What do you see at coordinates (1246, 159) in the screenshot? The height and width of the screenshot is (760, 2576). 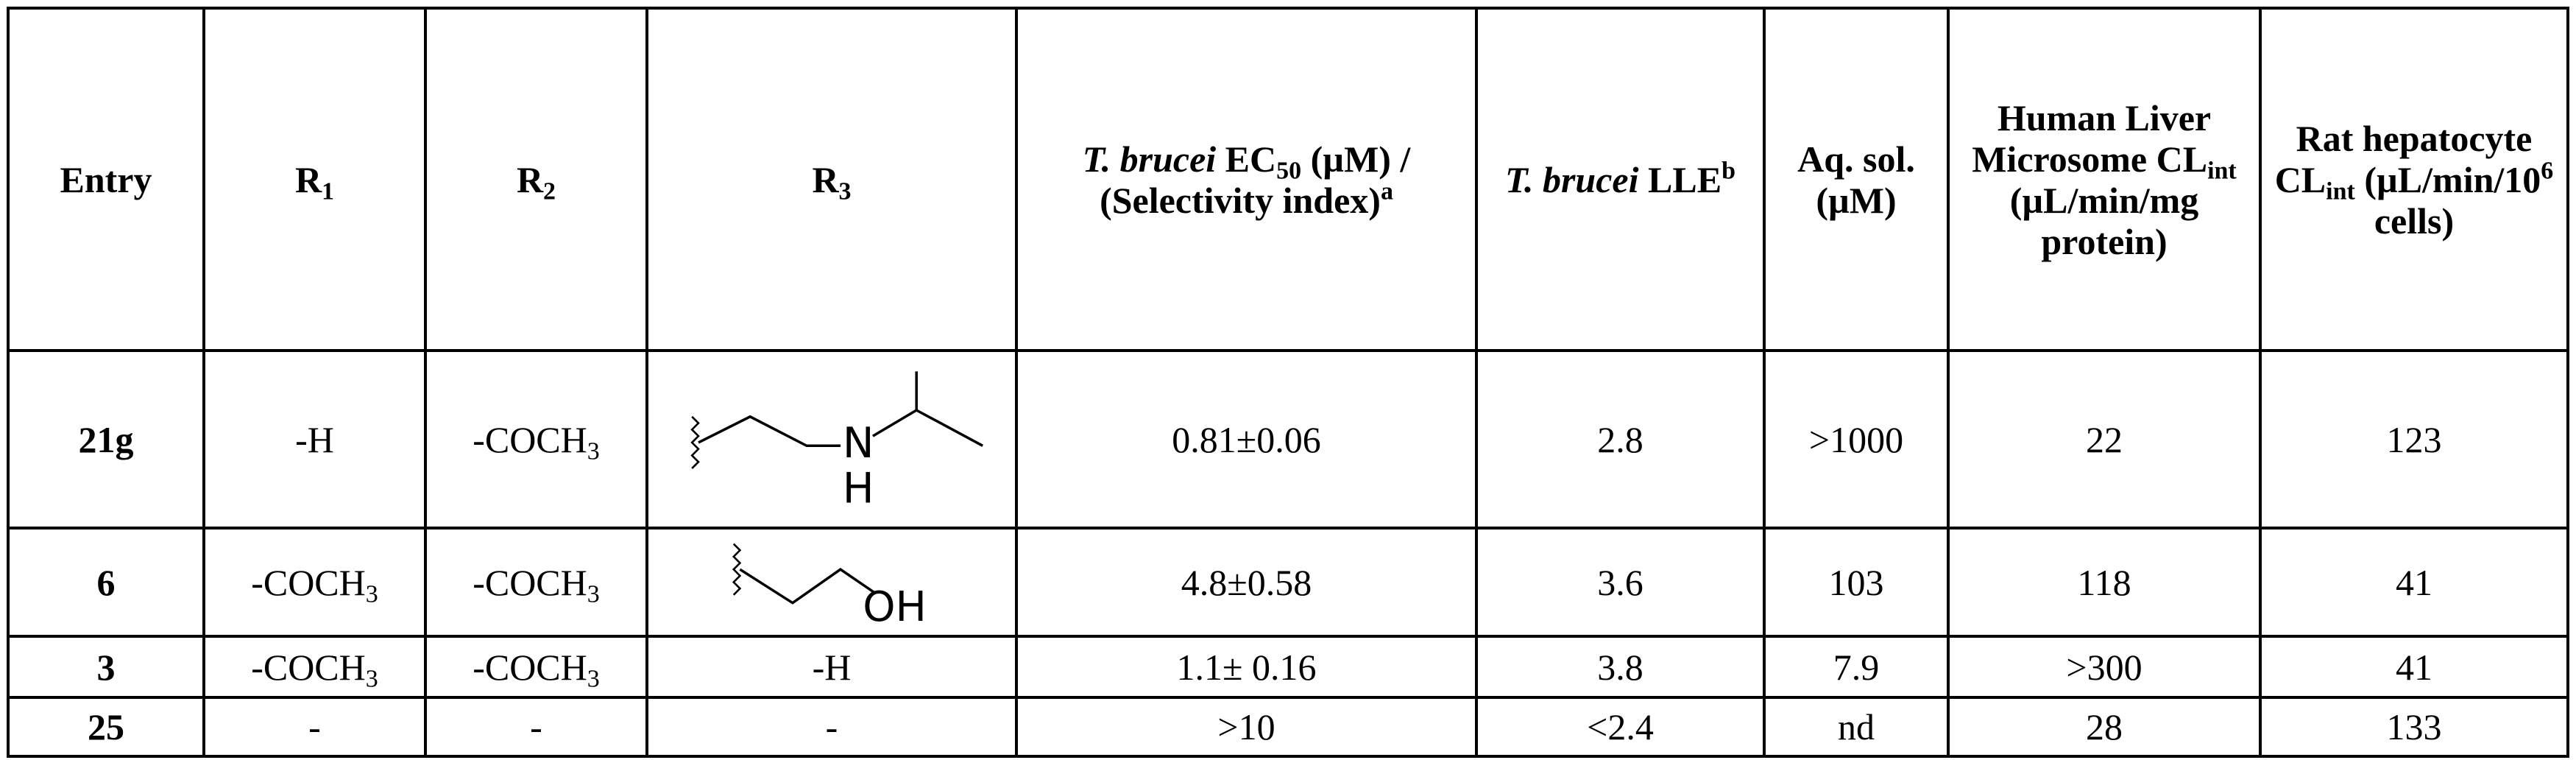 I see `cell-text: EC` at bounding box center [1246, 159].